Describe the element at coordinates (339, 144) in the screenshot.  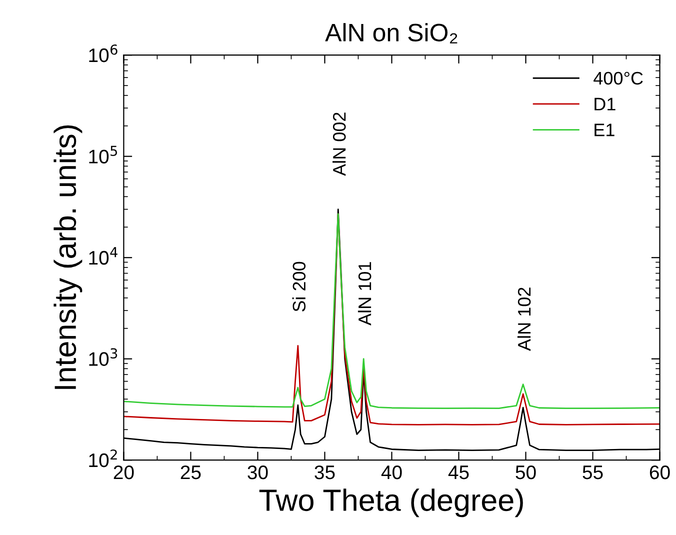
I see `annotation: AlN 002` at that location.